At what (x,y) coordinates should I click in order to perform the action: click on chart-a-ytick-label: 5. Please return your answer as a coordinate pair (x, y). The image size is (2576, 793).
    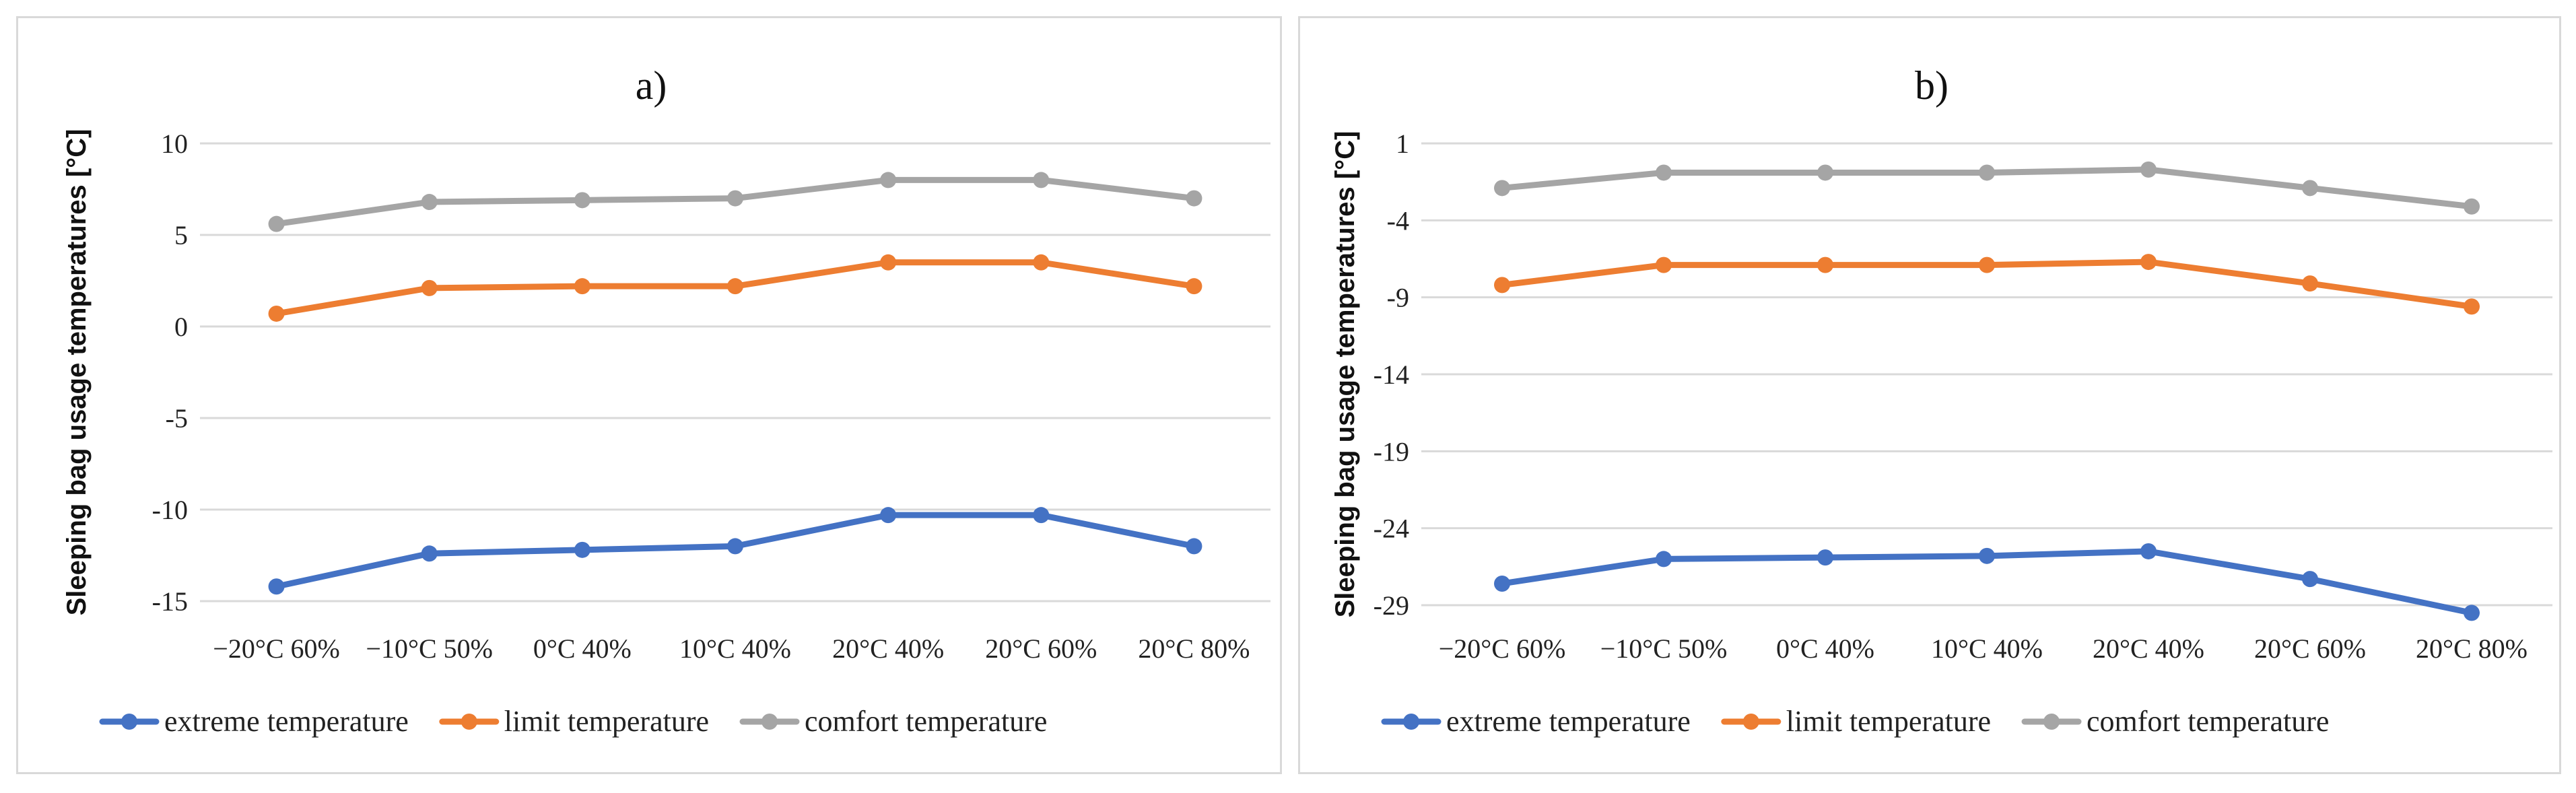
    Looking at the image, I should click on (181, 235).